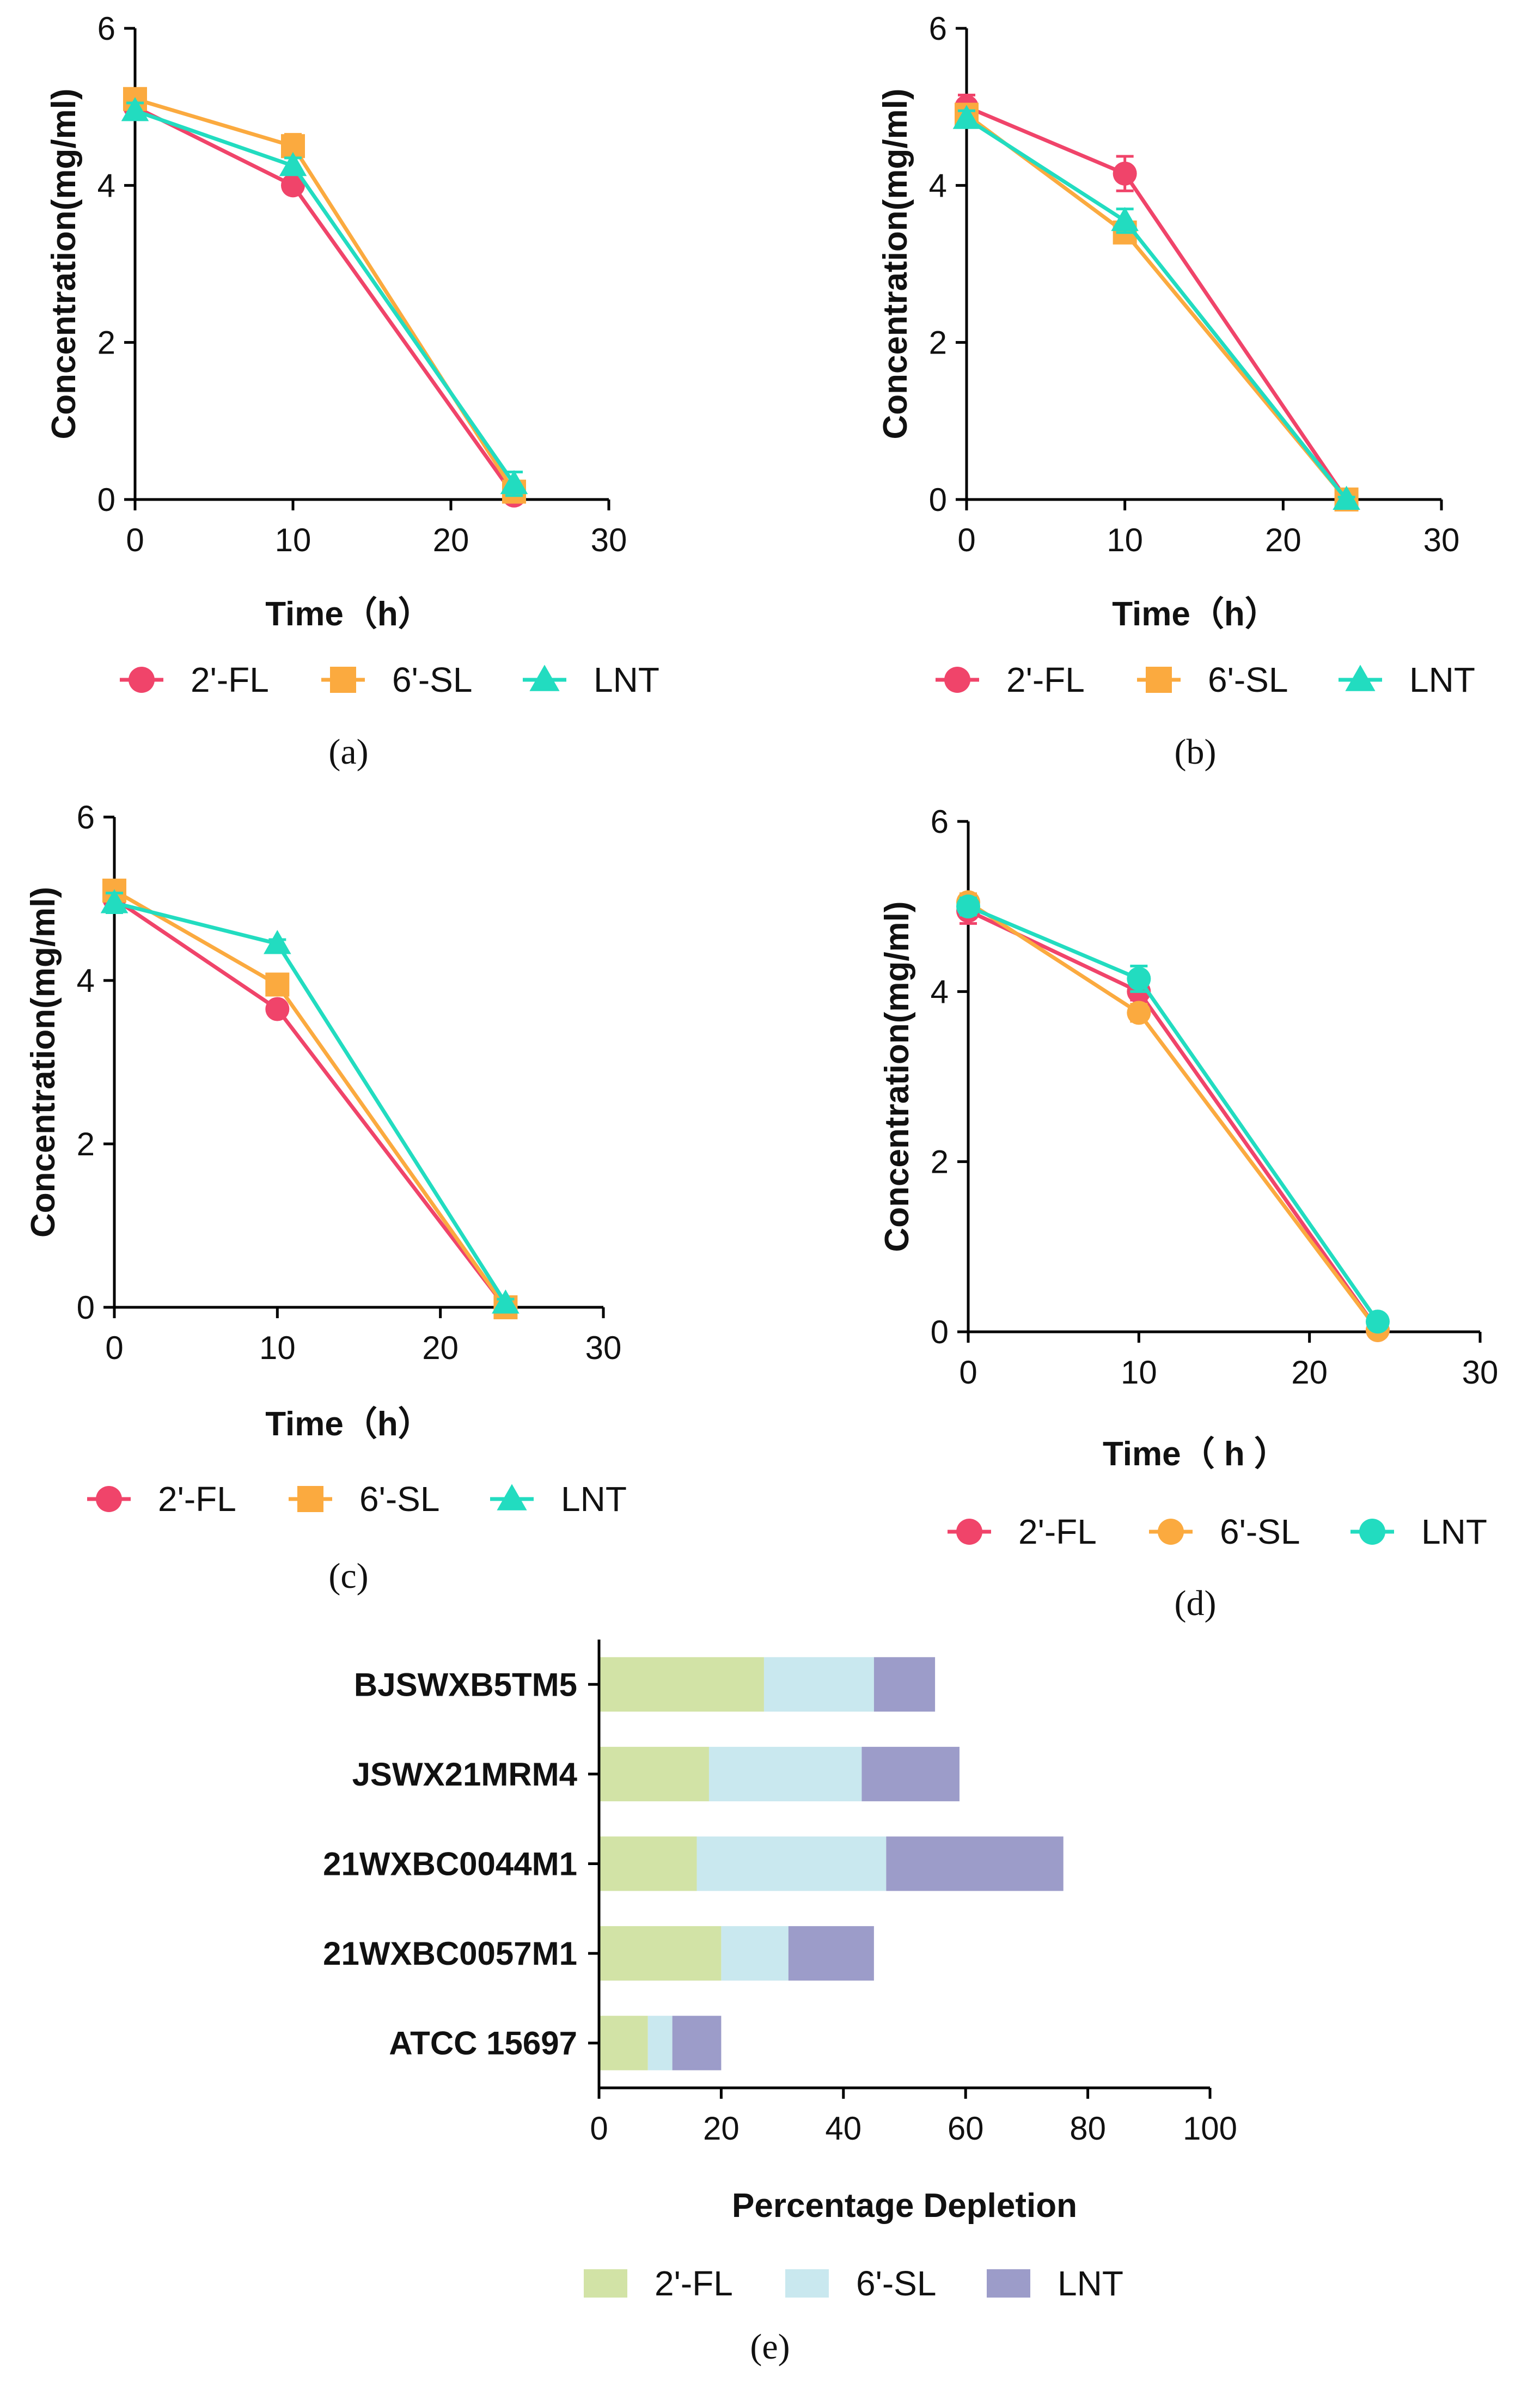  Describe the element at coordinates (483, 2043) in the screenshot. I see `category-label: ATCC 15697` at that location.